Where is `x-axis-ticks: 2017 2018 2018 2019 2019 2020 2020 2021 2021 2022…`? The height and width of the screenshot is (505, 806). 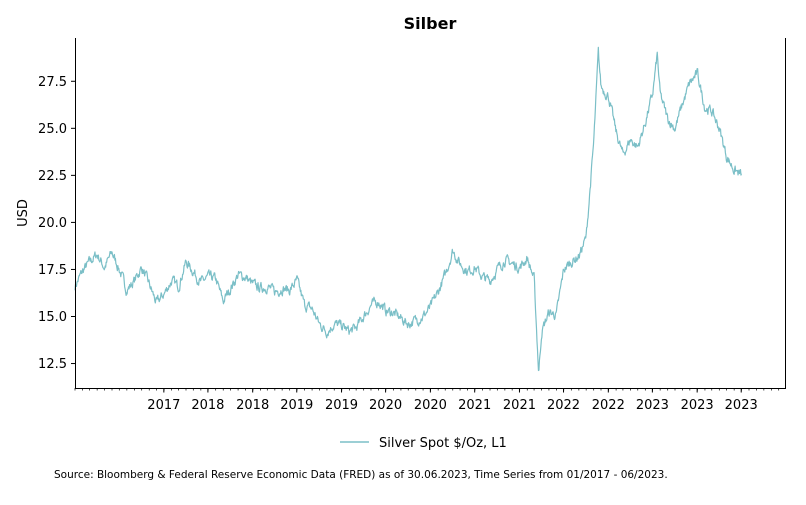
x-axis-ticks: 2017 2018 2018 2019 2019 2020 2020 2021 2021 2022… is located at coordinates (427, 400).